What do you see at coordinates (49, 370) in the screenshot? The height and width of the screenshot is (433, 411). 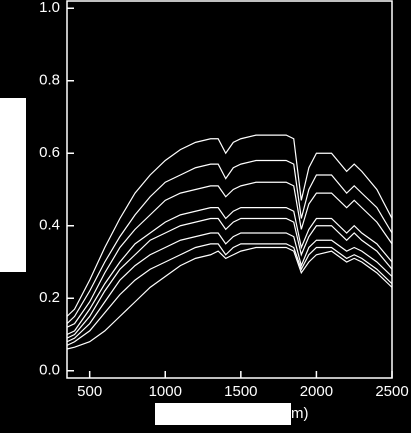 I see `y-tick-label: 0.0` at bounding box center [49, 370].